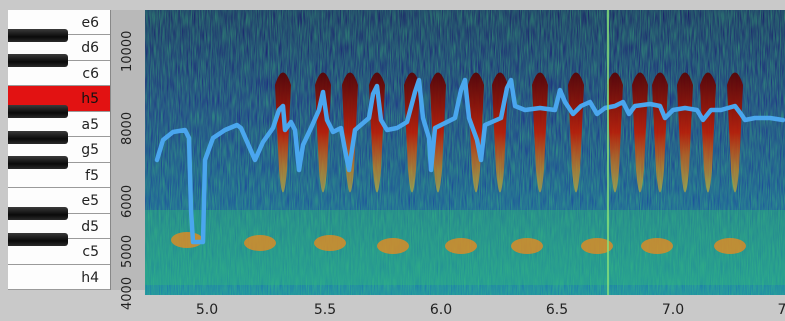 Image resolution: width=785 pixels, height=321 pixels. What do you see at coordinates (90, 150) in the screenshot?
I see `piano-key-label: g5` at bounding box center [90, 150].